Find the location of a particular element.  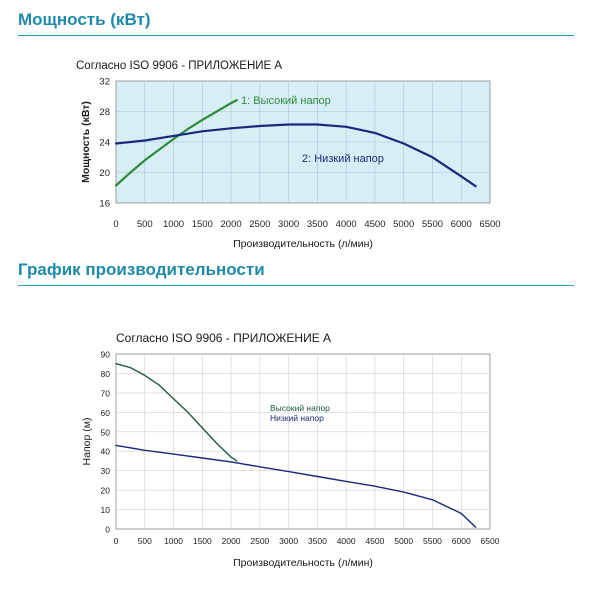

y-tick-label: 50 is located at coordinates (106, 432).